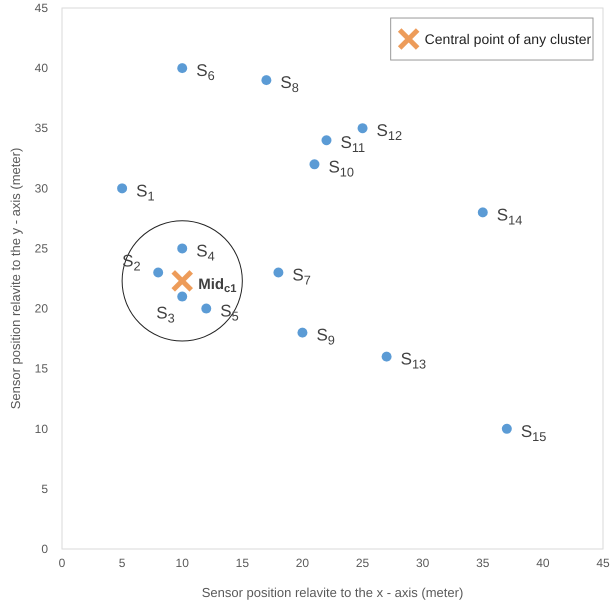 The image size is (611, 609). Describe the element at coordinates (41, 68) in the screenshot. I see `y-tick-label: 40` at that location.